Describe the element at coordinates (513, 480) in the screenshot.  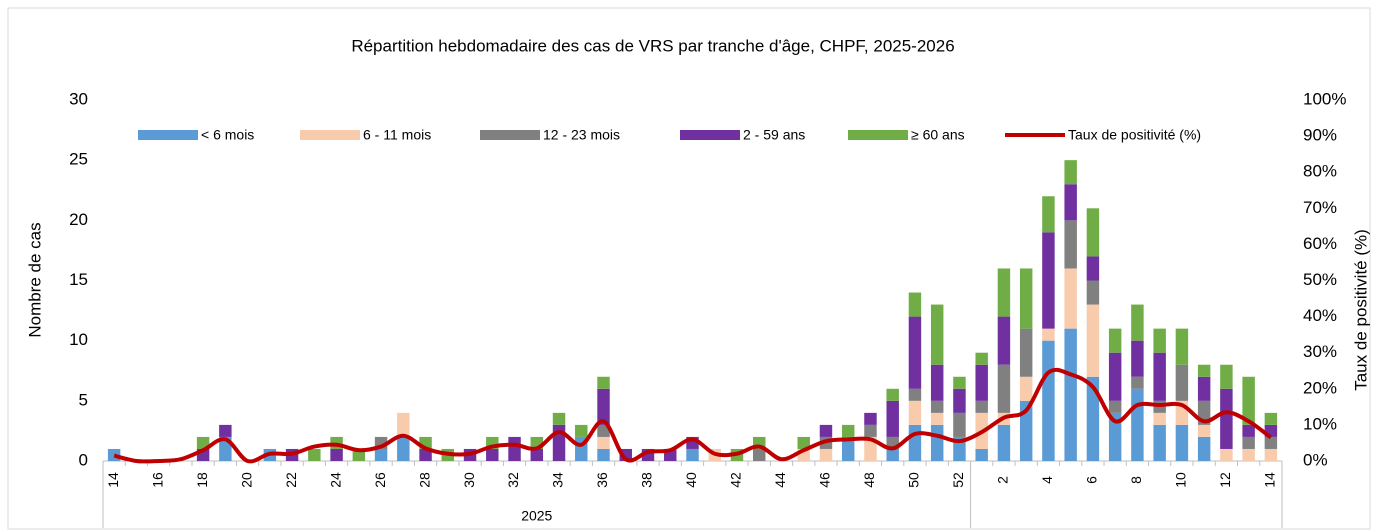
I see `x-tick-label: 32` at that location.